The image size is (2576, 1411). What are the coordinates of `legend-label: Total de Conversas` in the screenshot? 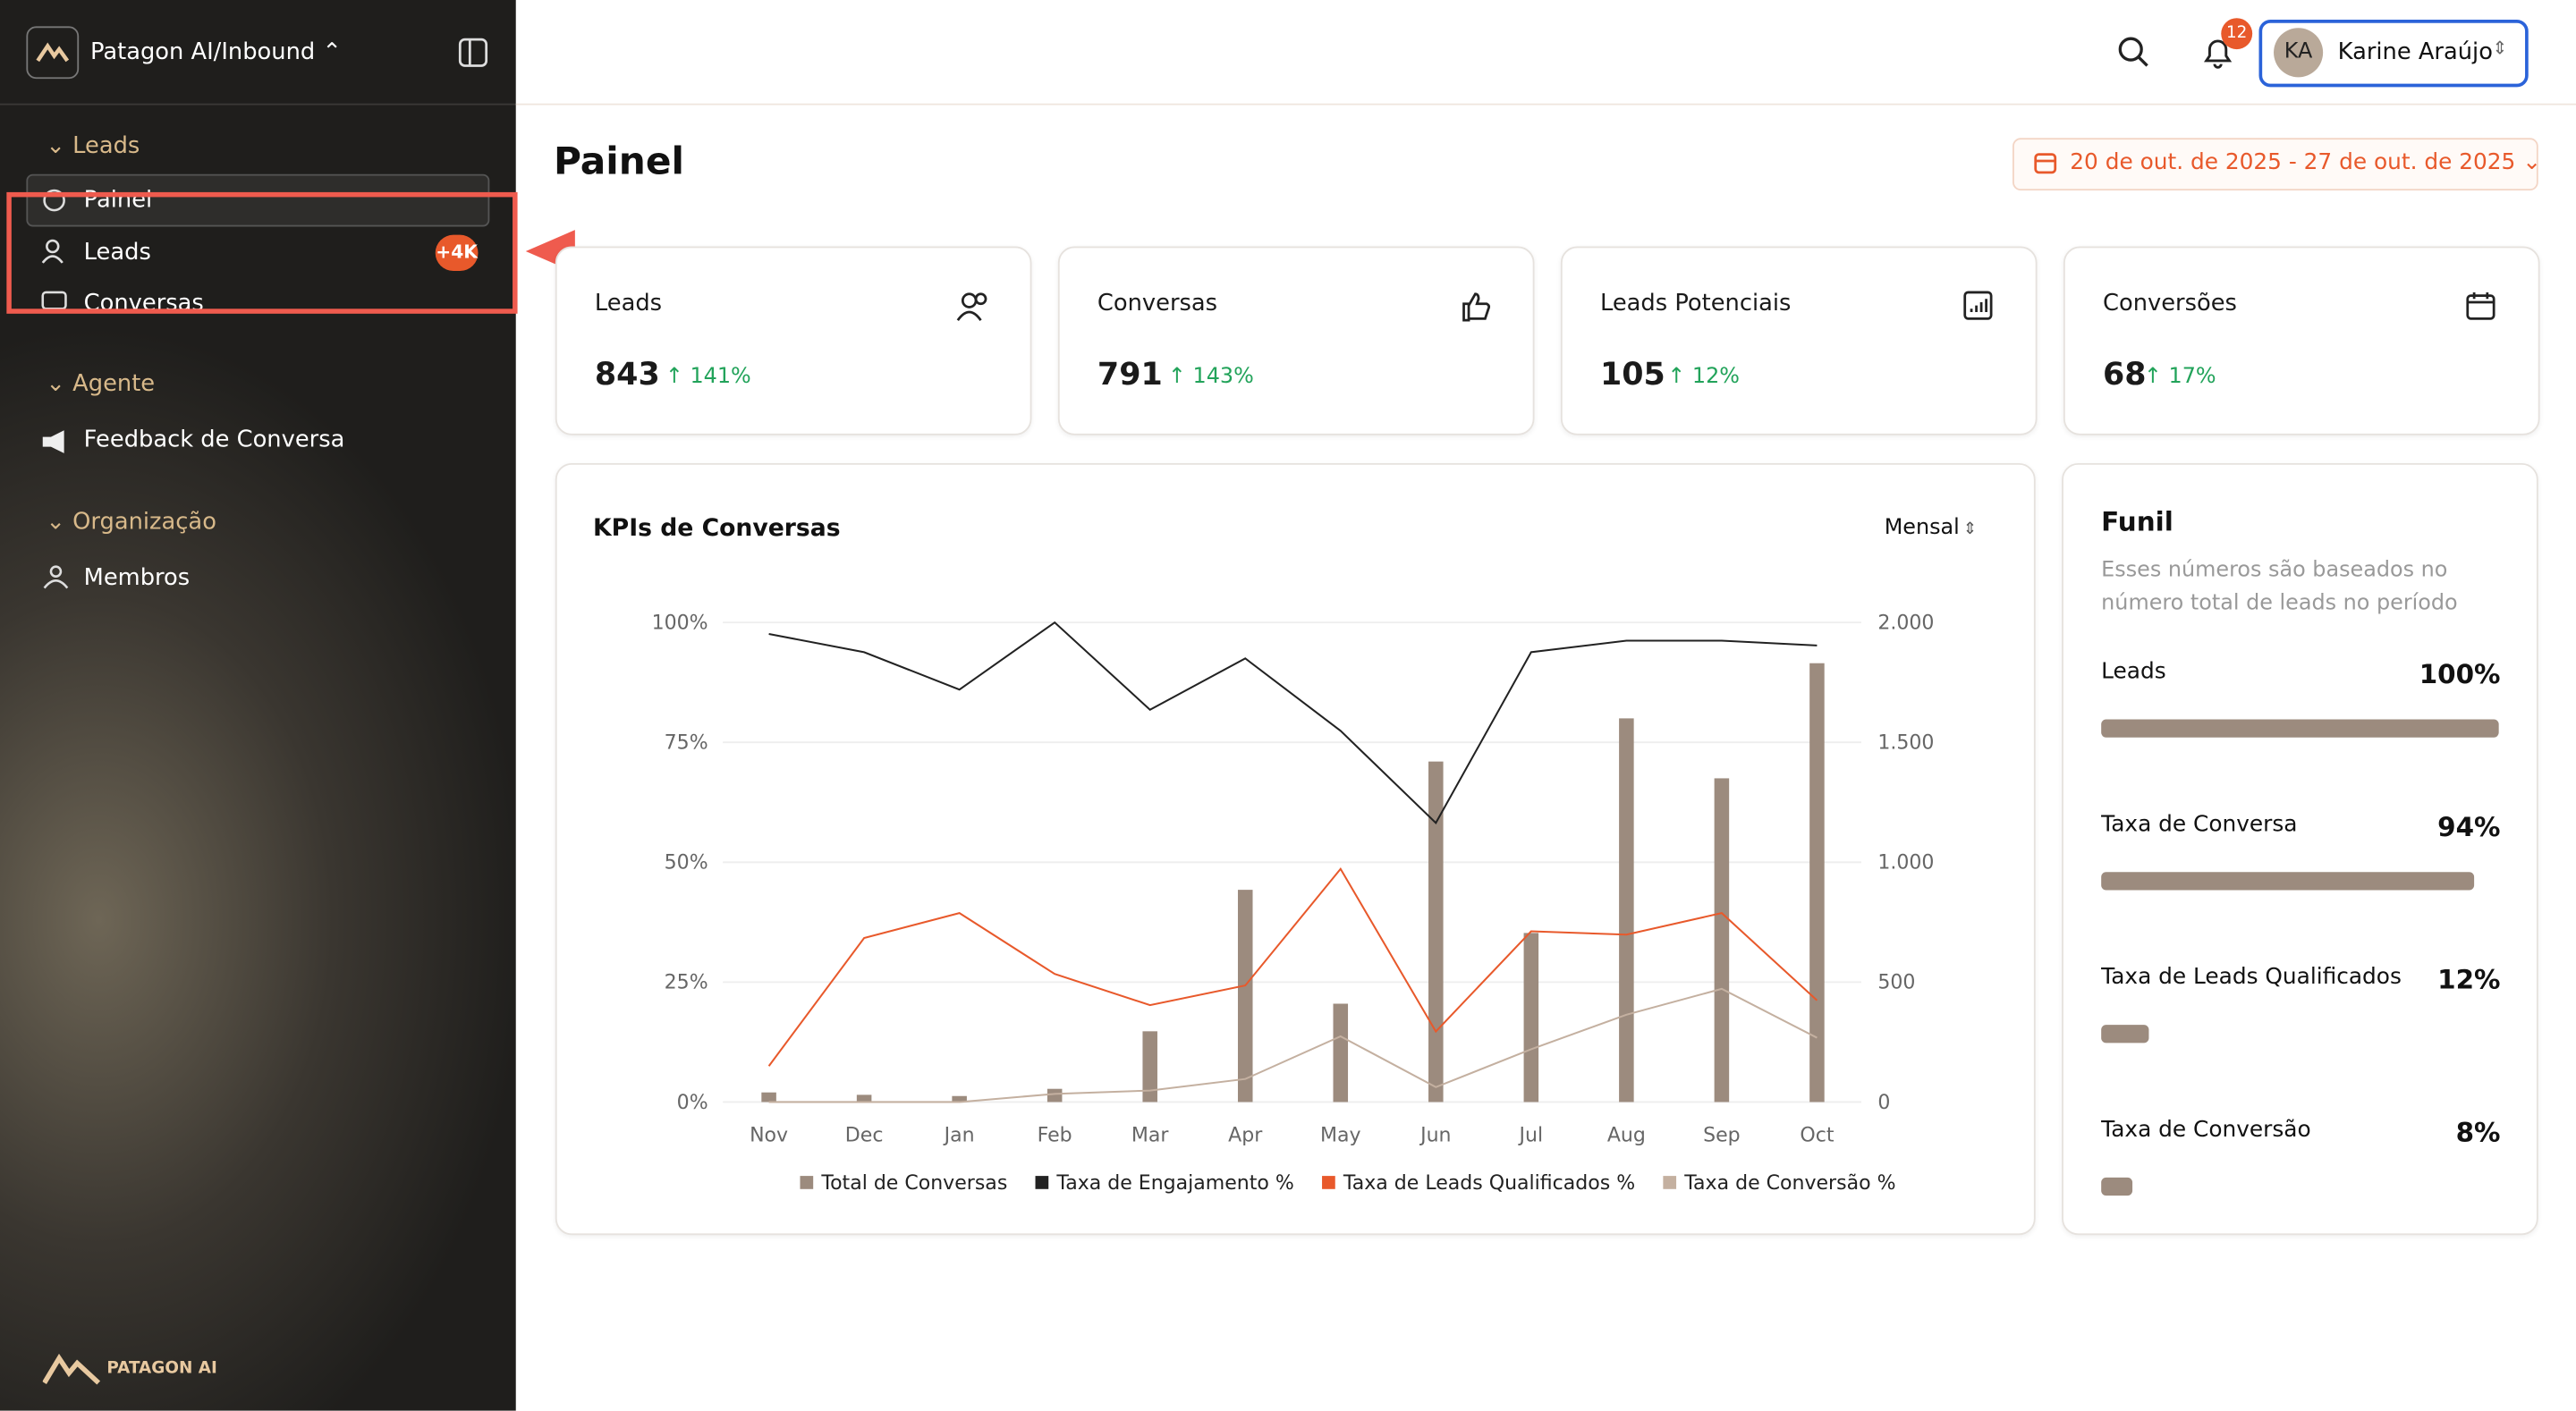 It's located at (913, 1183).